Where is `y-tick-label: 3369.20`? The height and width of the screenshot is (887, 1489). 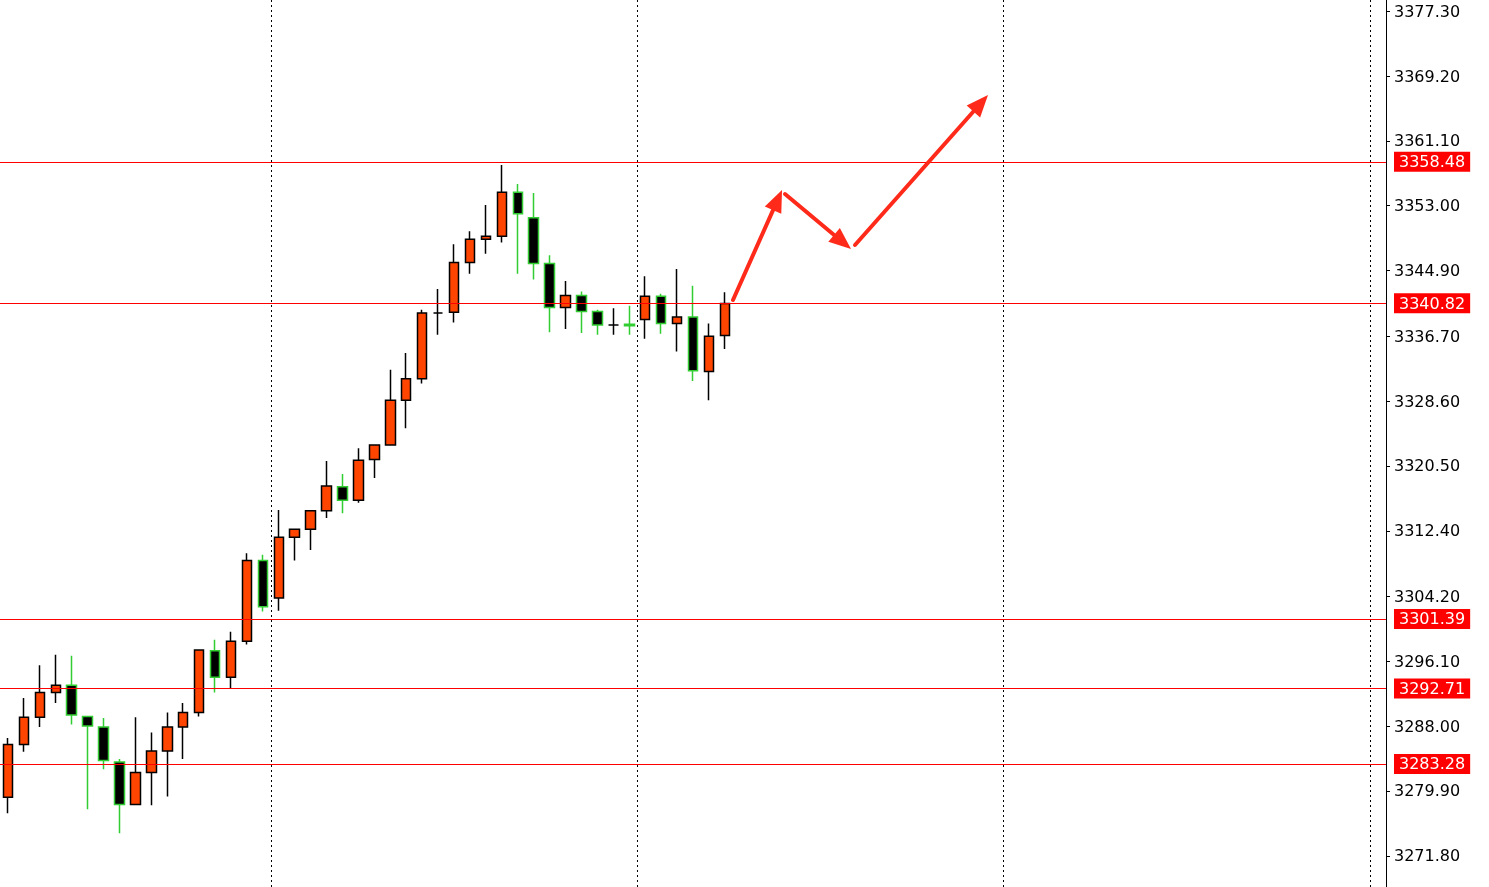 y-tick-label: 3369.20 is located at coordinates (1427, 76).